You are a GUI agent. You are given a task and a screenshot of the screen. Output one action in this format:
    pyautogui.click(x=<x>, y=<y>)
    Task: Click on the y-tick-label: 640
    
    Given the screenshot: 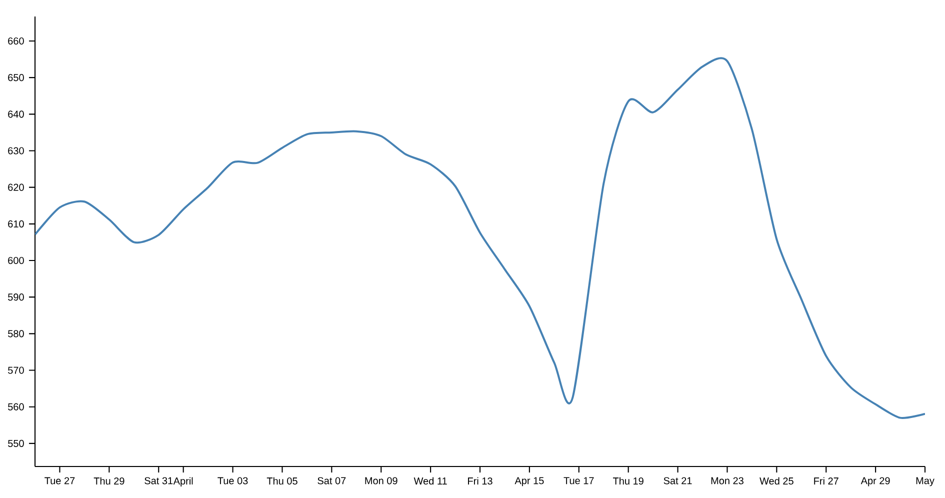 What is the action you would take?
    pyautogui.click(x=16, y=114)
    